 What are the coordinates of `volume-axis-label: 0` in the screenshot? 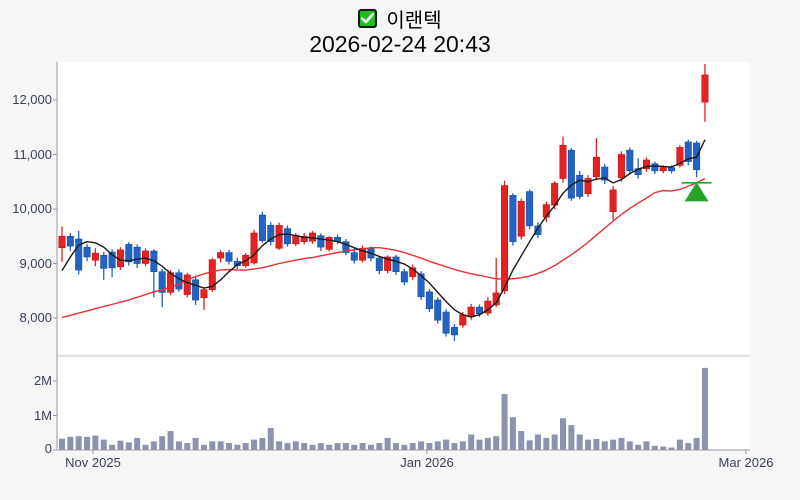 It's located at (48, 448).